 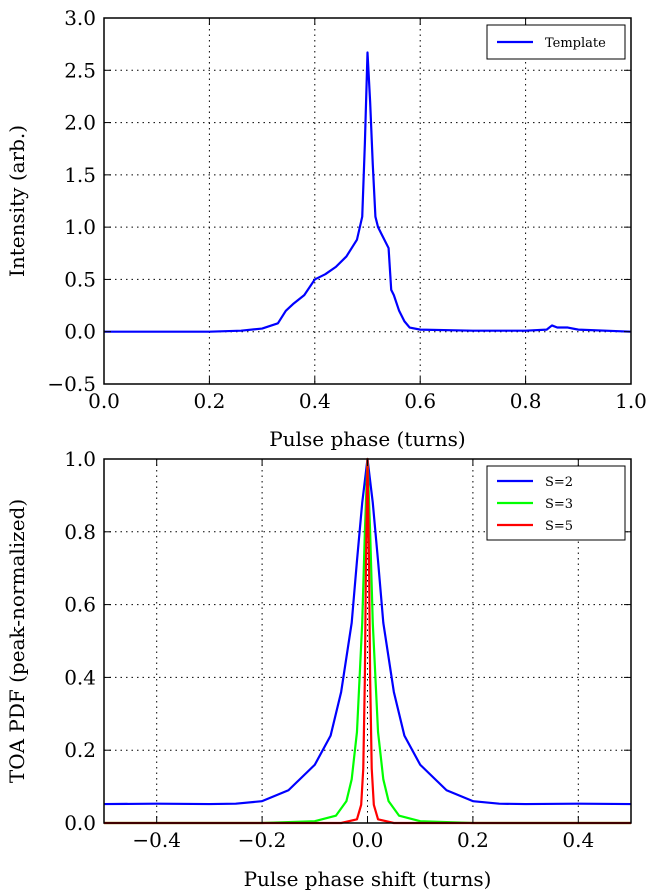 I want to click on legend-label: S=3, so click(x=559, y=504).